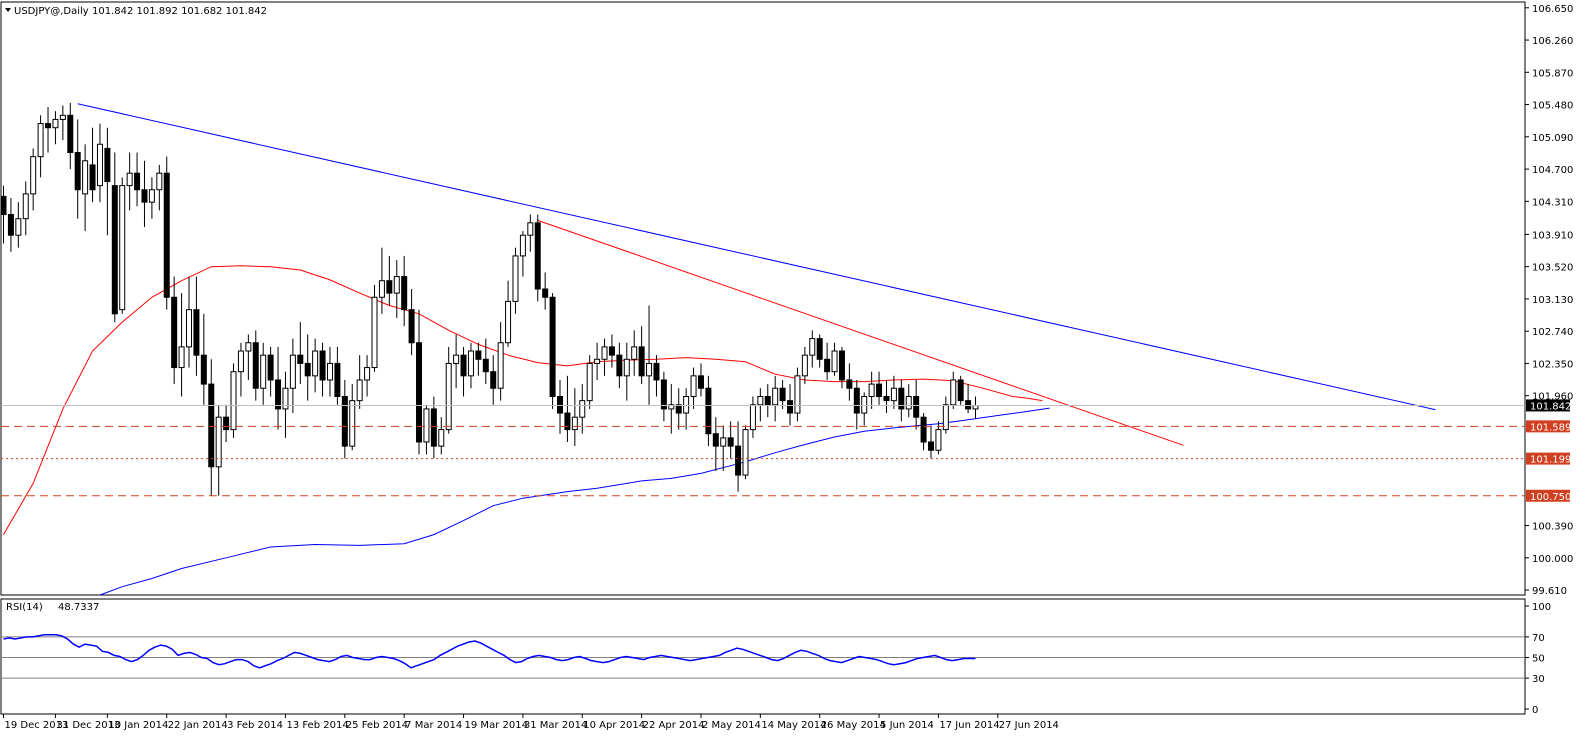 The image size is (1596, 750). Describe the element at coordinates (78, 607) in the screenshot. I see `rsi-value: 48.7337` at that location.